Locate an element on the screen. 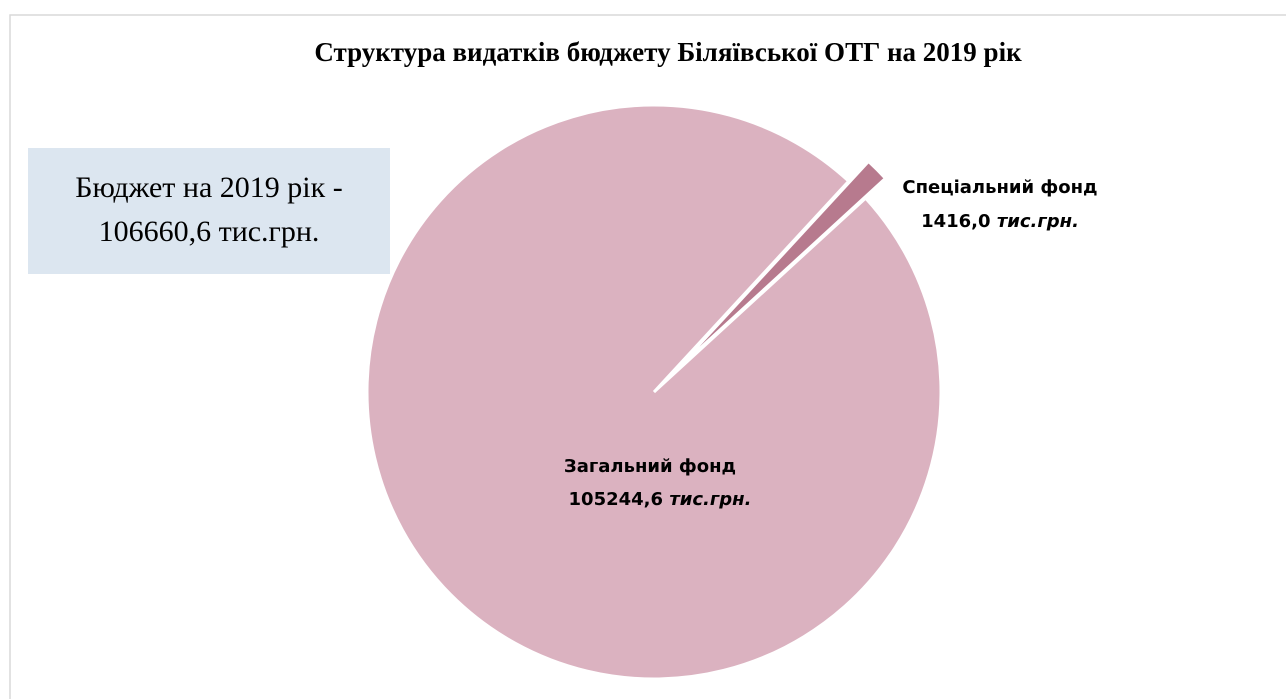 The image size is (1286, 699). annotation: Бюджет на 2019 рік - is located at coordinates (208, 187).